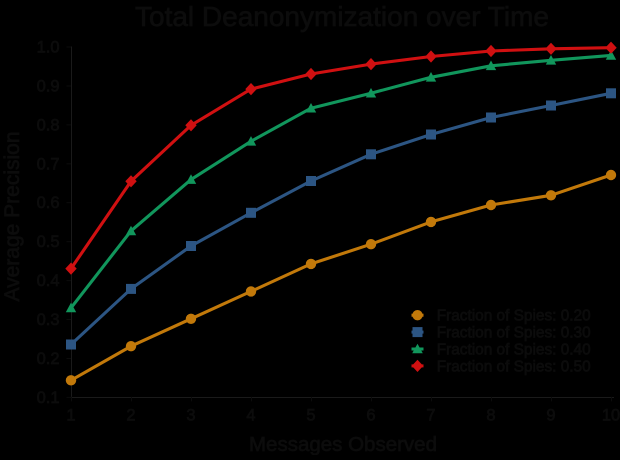 This screenshot has height=460, width=620. I want to click on svg-text: 4, so click(250, 416).